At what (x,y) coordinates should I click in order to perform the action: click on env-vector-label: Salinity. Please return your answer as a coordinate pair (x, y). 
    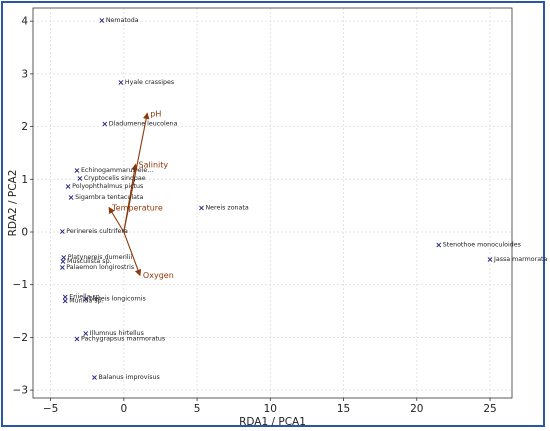
    Looking at the image, I should click on (154, 165).